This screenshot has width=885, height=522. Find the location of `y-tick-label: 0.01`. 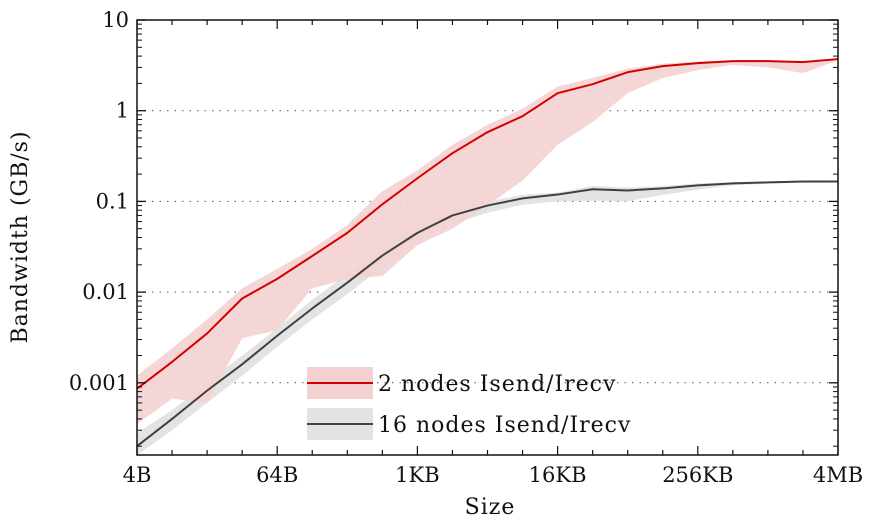

y-tick-label: 0.01 is located at coordinates (105, 292).